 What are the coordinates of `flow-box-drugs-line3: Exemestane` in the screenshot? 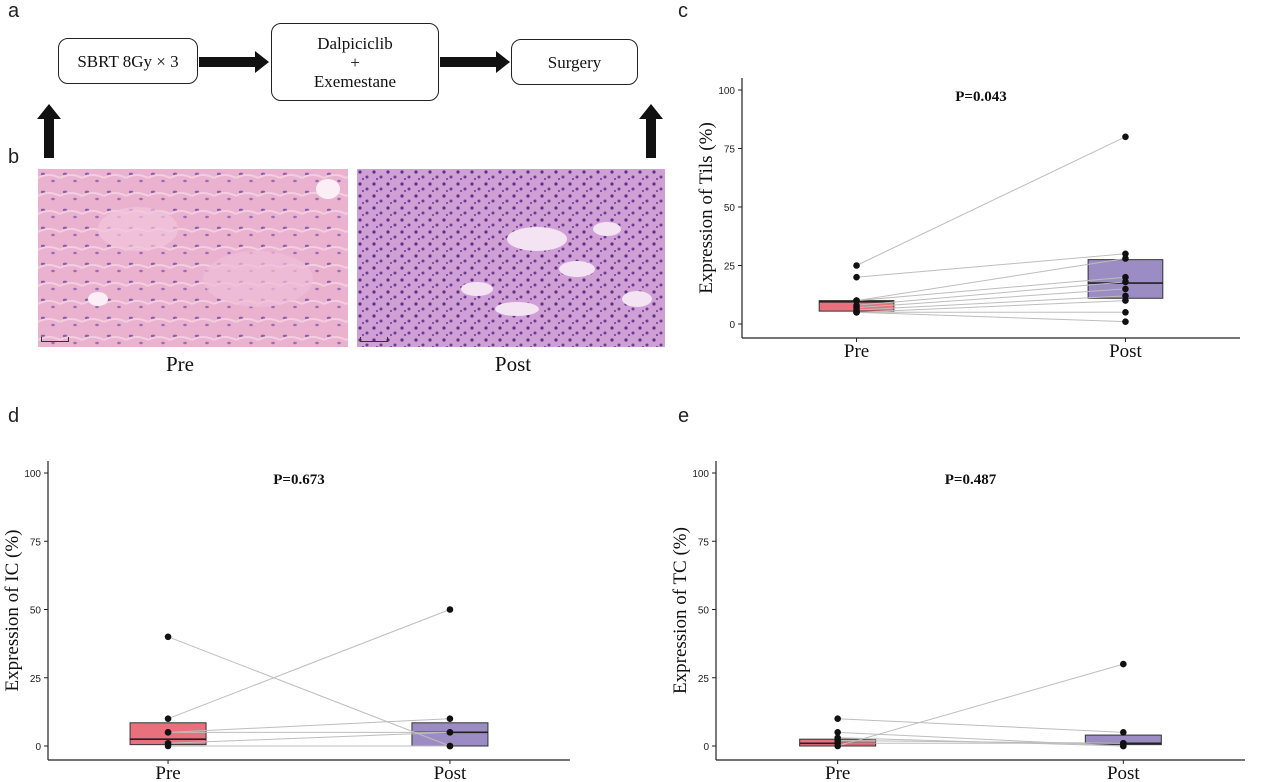 It's located at (355, 81).